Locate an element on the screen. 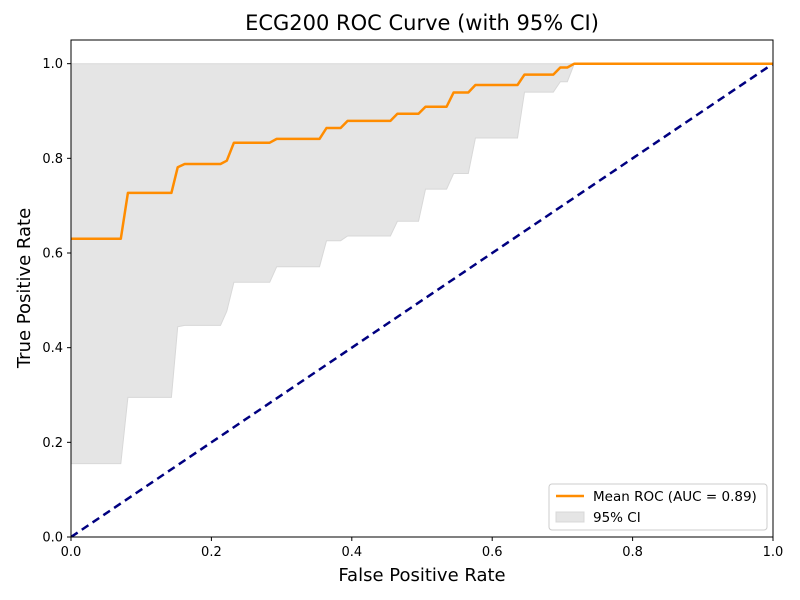  x-tick-label: 0.6 is located at coordinates (492, 552).